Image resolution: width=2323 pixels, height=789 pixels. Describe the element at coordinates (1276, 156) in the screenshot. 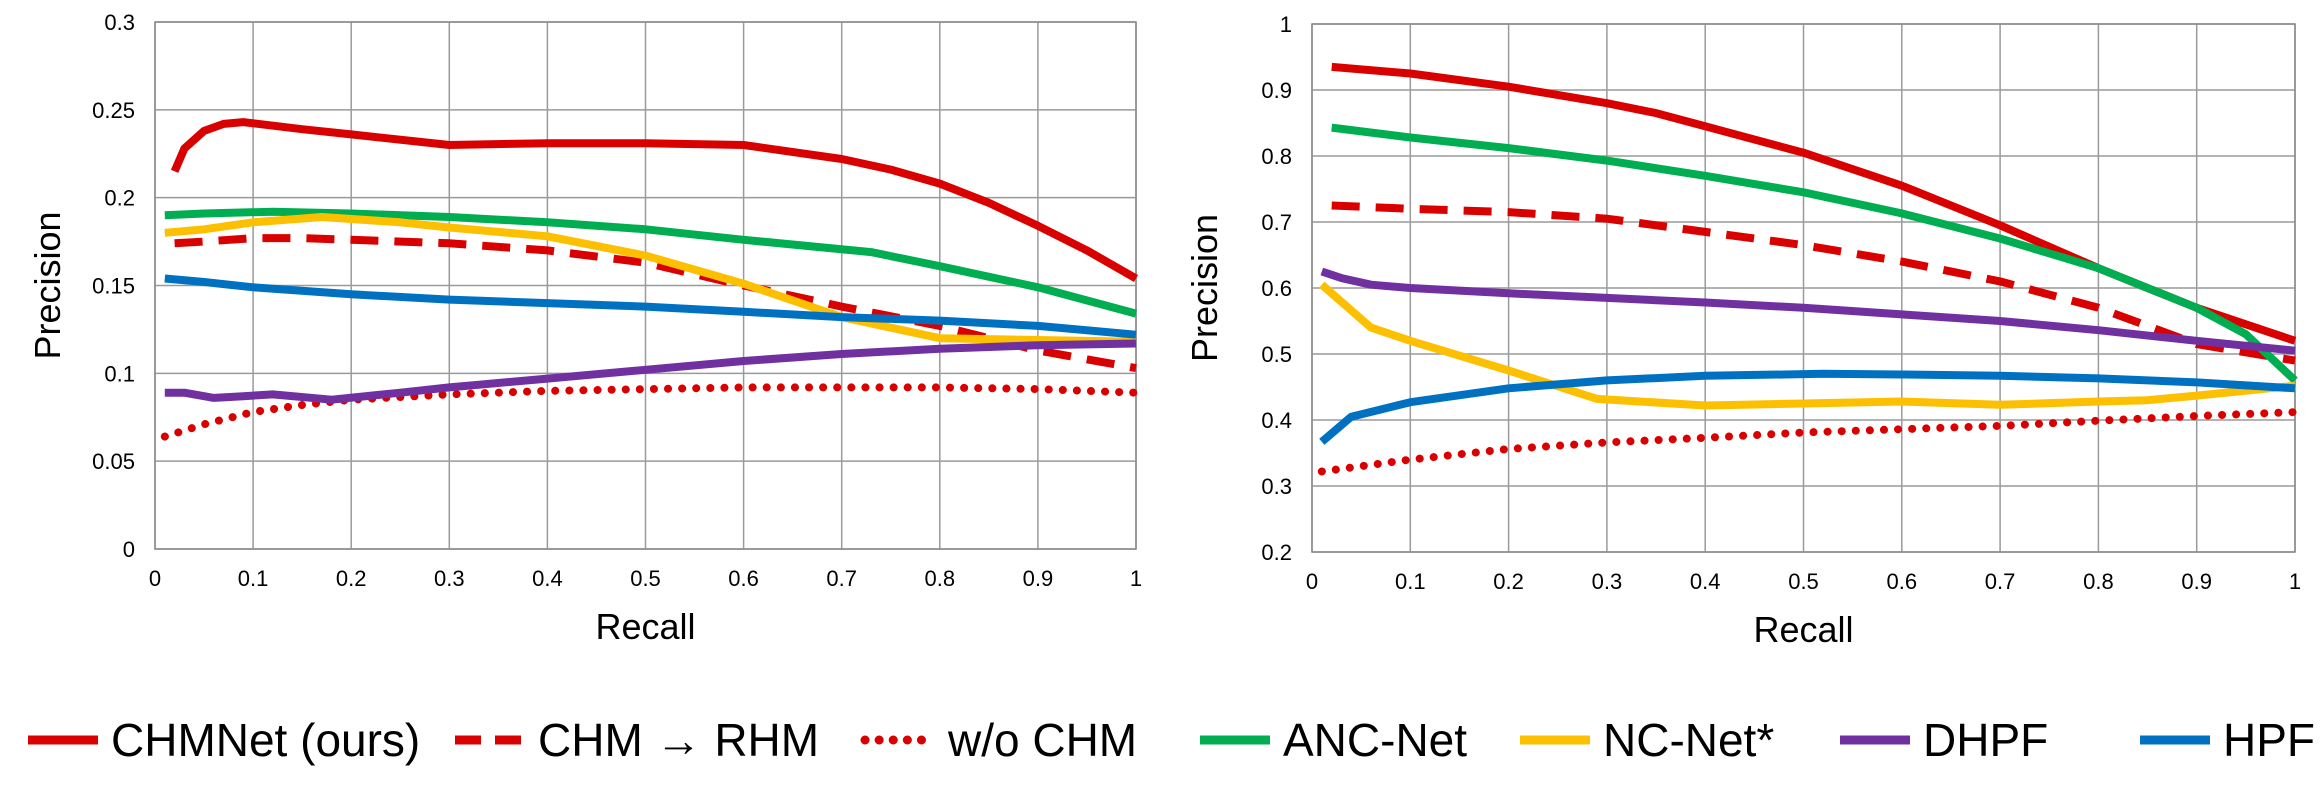

I see `y-tick-label: 0.8` at that location.